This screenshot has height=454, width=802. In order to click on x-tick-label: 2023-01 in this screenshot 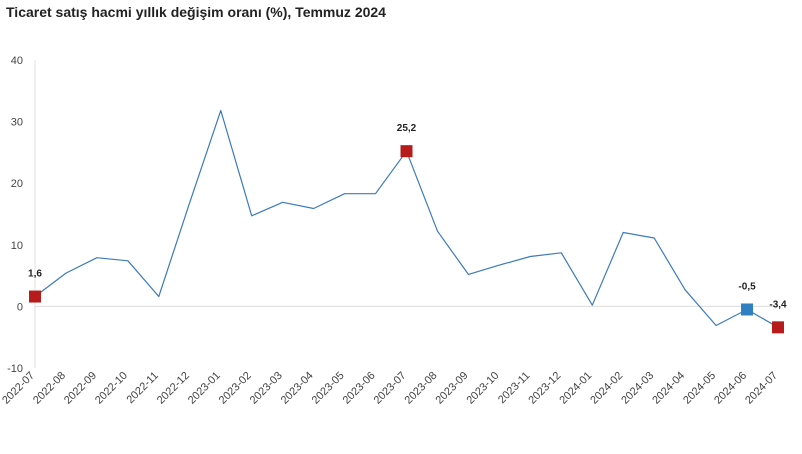, I will do `click(204, 388)`.